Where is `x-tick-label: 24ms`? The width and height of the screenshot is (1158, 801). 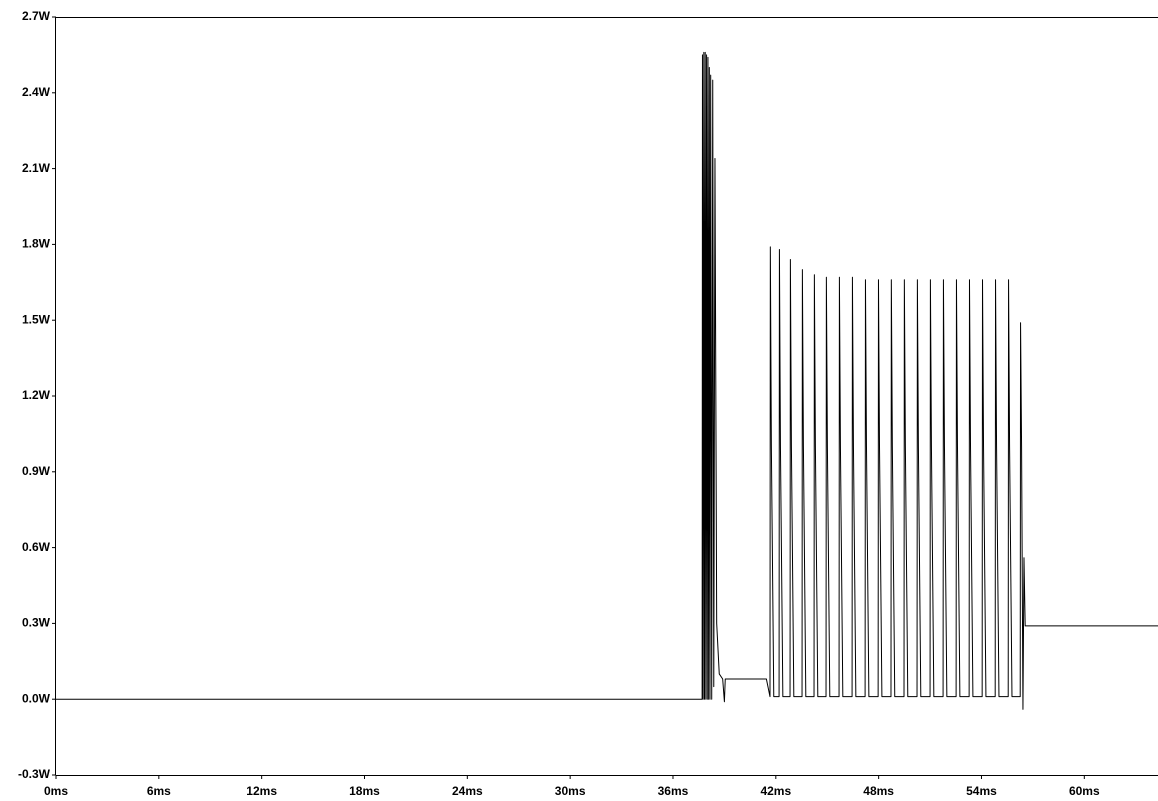
x-tick-label: 24ms is located at coordinates (467, 791).